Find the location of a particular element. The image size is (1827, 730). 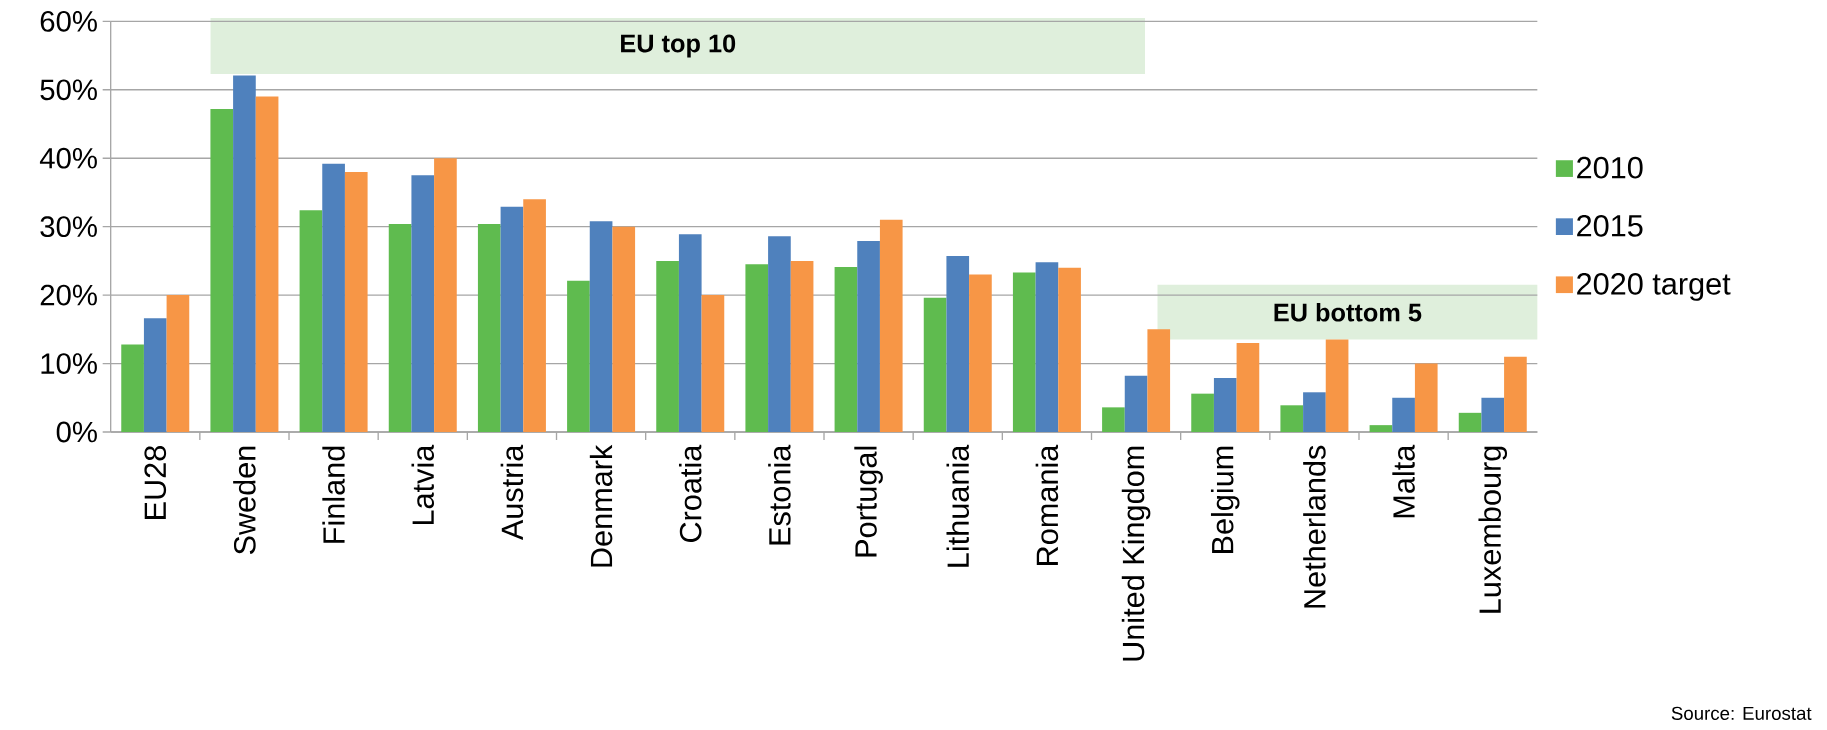

y-tick-label: 30% is located at coordinates (68, 227).